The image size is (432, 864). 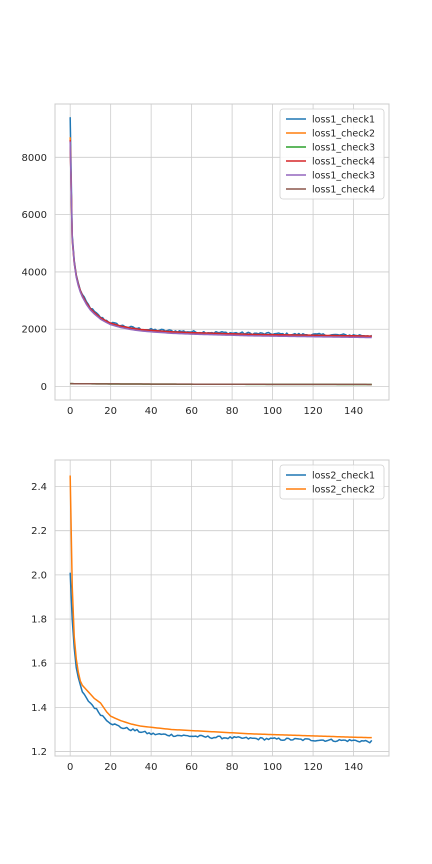 I want to click on legend-label: loss2_check1, so click(x=343, y=476).